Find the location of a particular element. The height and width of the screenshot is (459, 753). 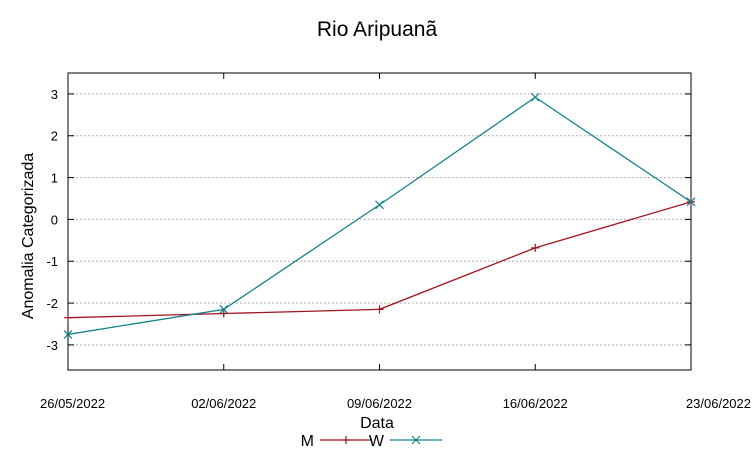

x-tick-label: 23/06/2022 is located at coordinates (718, 403).